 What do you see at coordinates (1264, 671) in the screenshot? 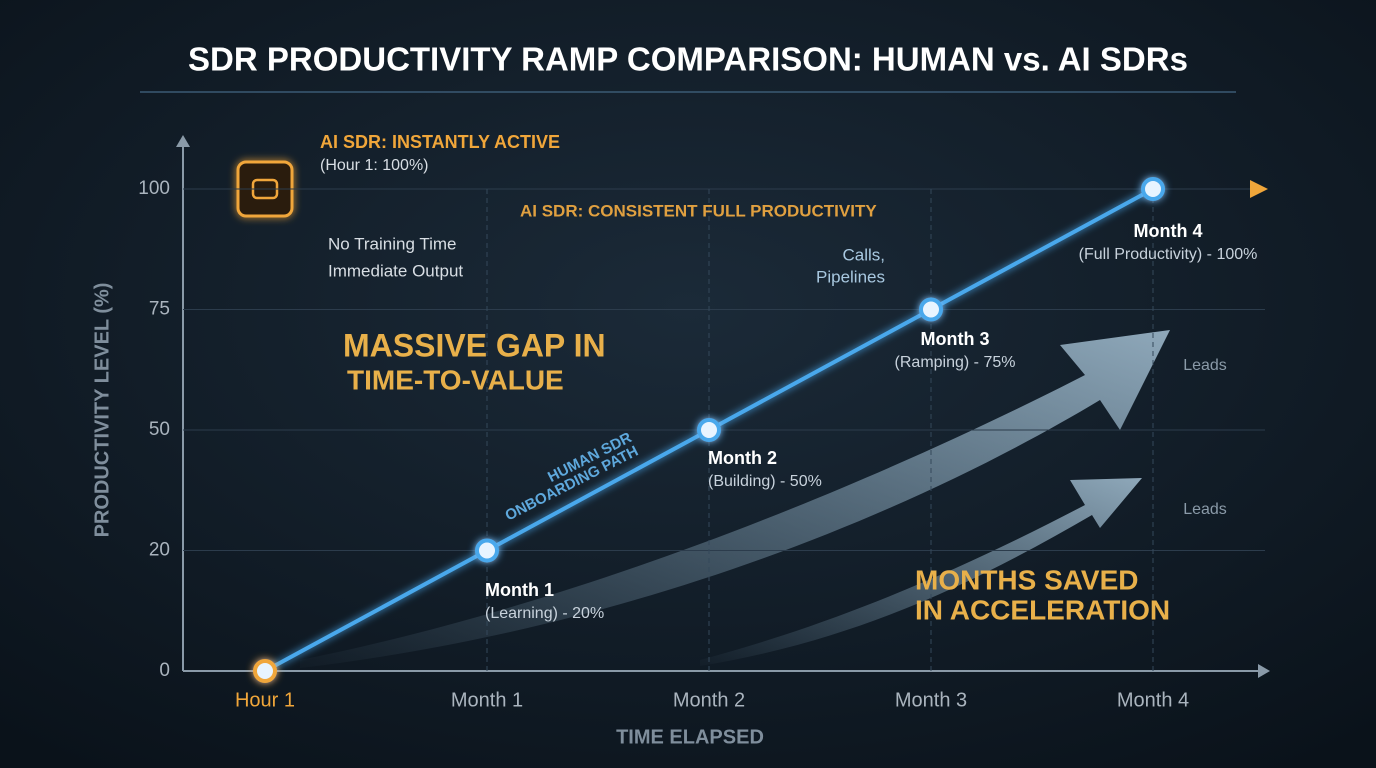
I see `x-axis-arrow` at bounding box center [1264, 671].